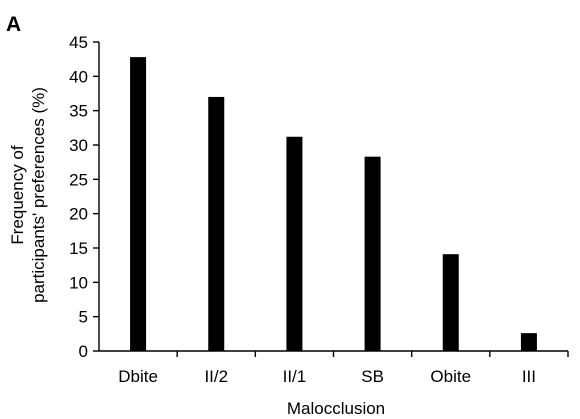  What do you see at coordinates (528, 342) in the screenshot?
I see `bar-iii` at bounding box center [528, 342].